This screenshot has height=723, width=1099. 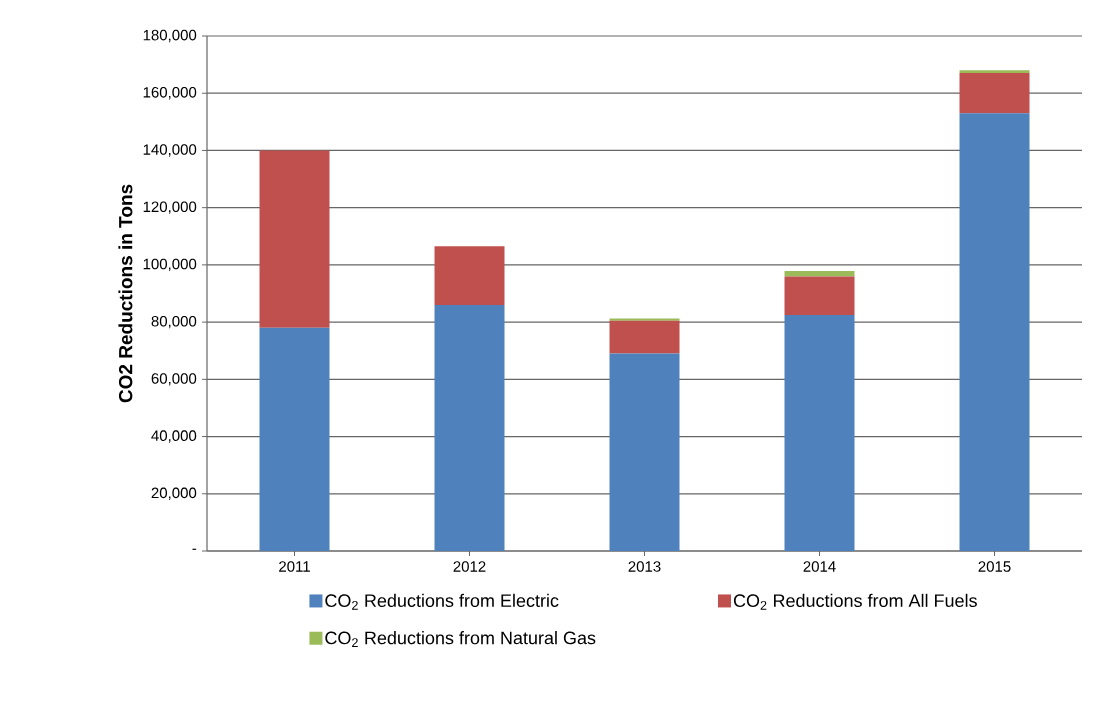 What do you see at coordinates (170, 265) in the screenshot?
I see `y-tick-label: 100,000` at bounding box center [170, 265].